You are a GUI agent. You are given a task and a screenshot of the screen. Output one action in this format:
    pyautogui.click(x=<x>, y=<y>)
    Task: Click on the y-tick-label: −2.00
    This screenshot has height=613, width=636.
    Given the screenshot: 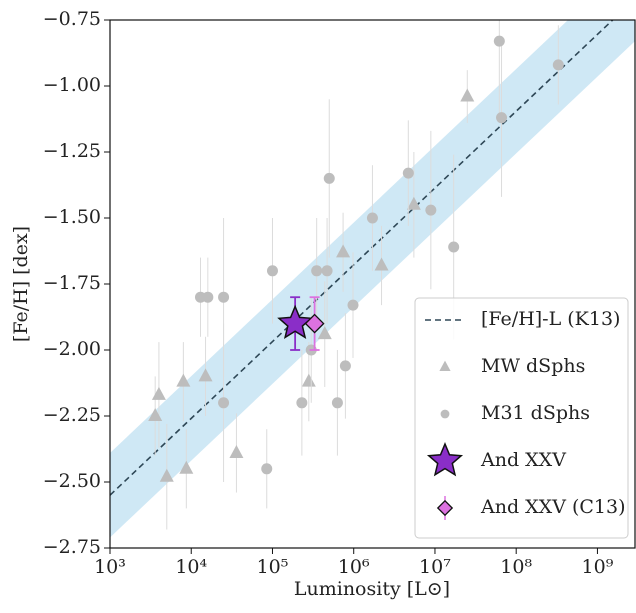 What is the action you would take?
    pyautogui.click(x=72, y=349)
    